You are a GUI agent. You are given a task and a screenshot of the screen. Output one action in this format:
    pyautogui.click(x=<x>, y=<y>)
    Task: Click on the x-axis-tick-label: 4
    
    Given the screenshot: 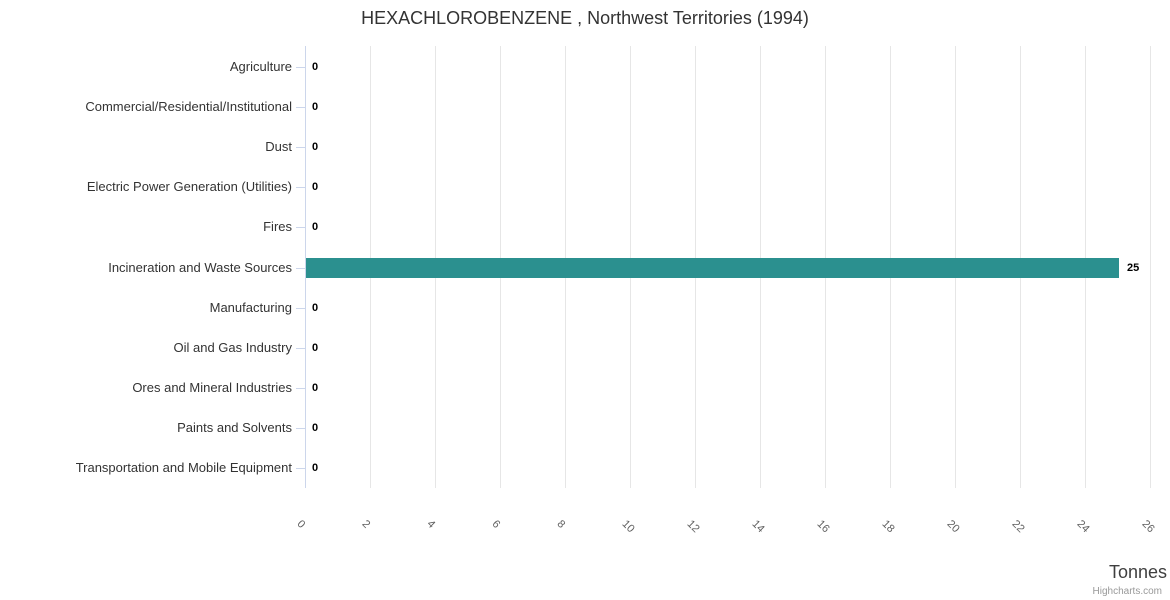 What is the action you would take?
    pyautogui.click(x=431, y=524)
    